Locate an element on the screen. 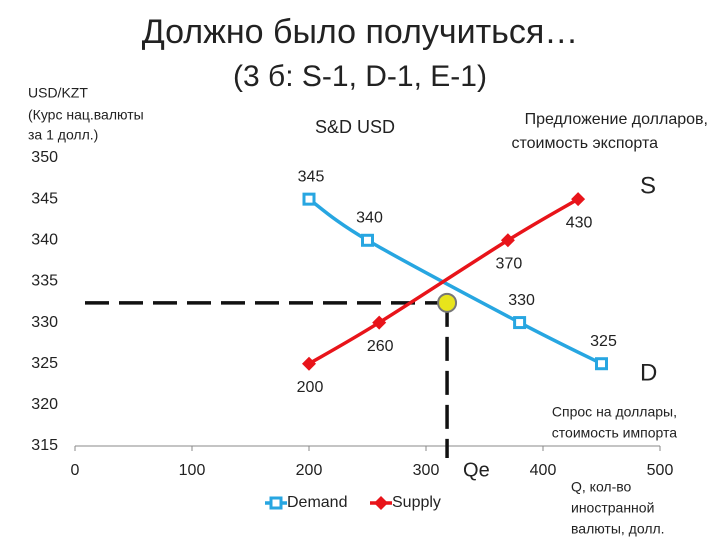 The width and height of the screenshot is (720, 540). y-axis-label: (Курс нац.валюты is located at coordinates (86, 115).